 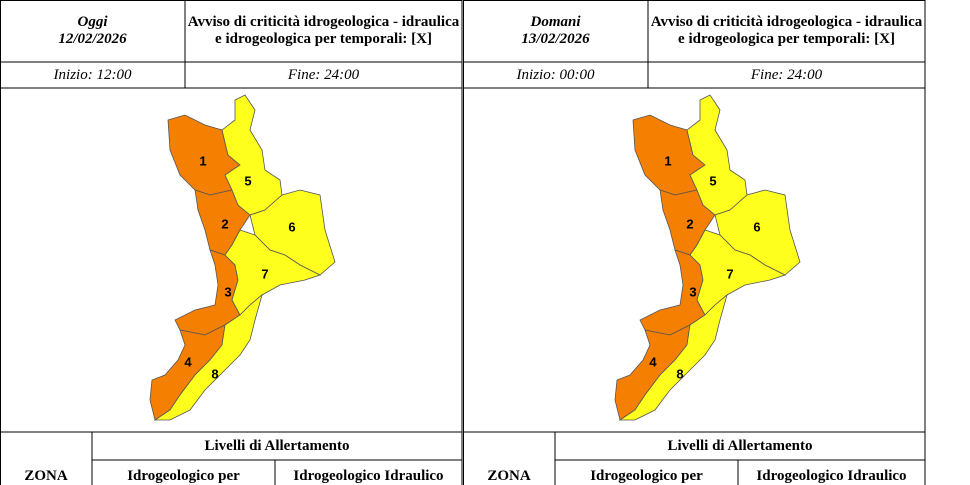 I want to click on day-cell-text: Domani, so click(x=555, y=22).